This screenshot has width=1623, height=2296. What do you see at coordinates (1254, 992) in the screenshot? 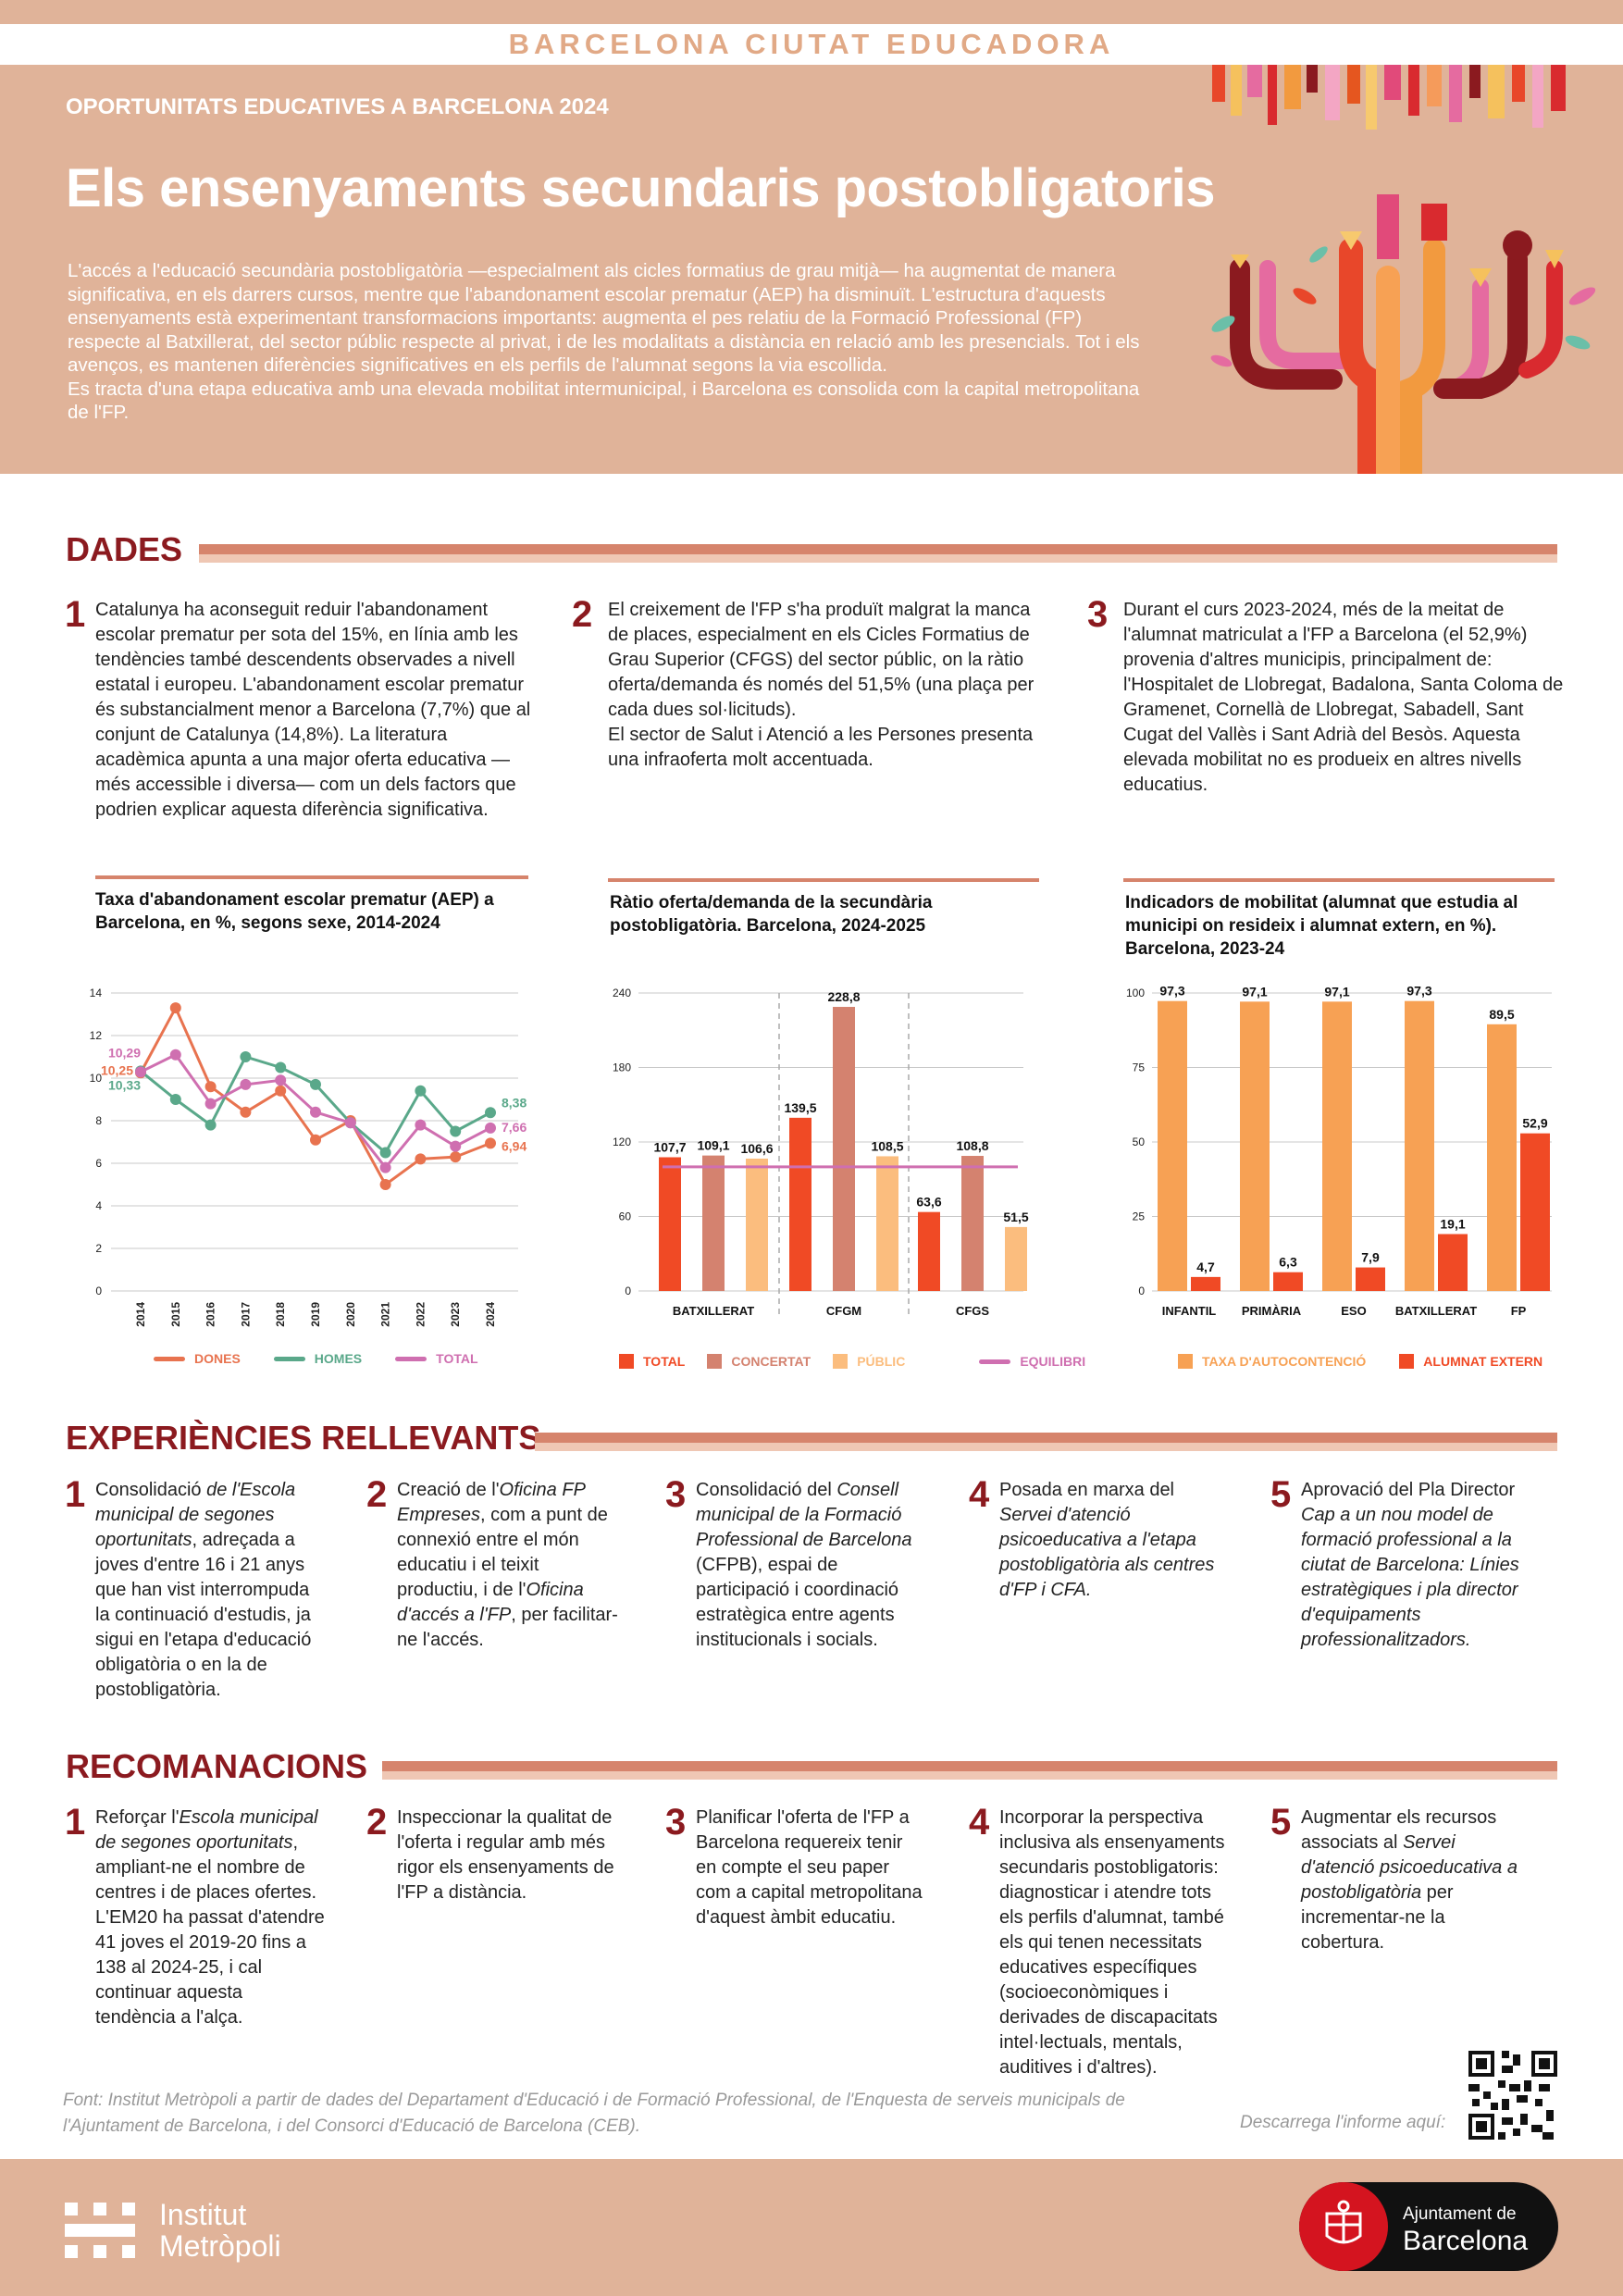
I see `bar-value-label: 97,1` at bounding box center [1254, 992].